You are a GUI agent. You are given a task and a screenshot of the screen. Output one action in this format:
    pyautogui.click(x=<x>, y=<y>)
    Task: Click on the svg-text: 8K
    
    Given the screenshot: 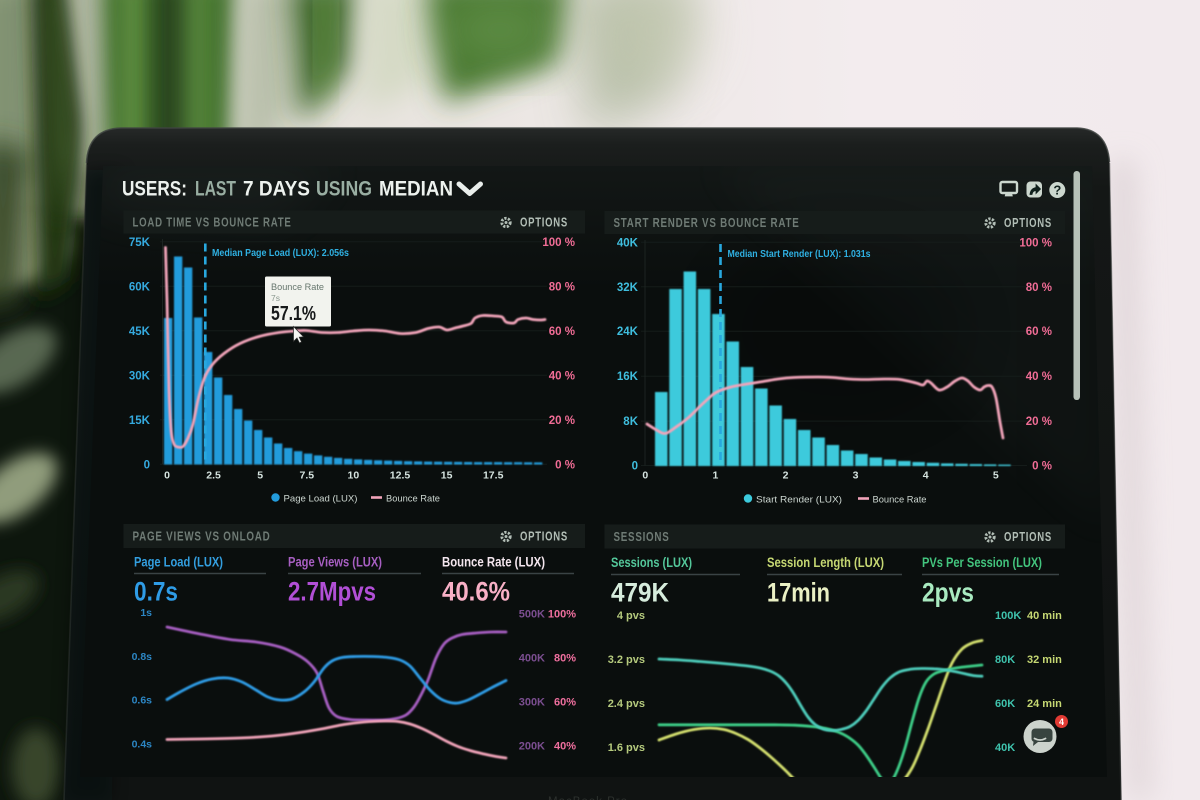 What is the action you would take?
    pyautogui.click(x=630, y=422)
    